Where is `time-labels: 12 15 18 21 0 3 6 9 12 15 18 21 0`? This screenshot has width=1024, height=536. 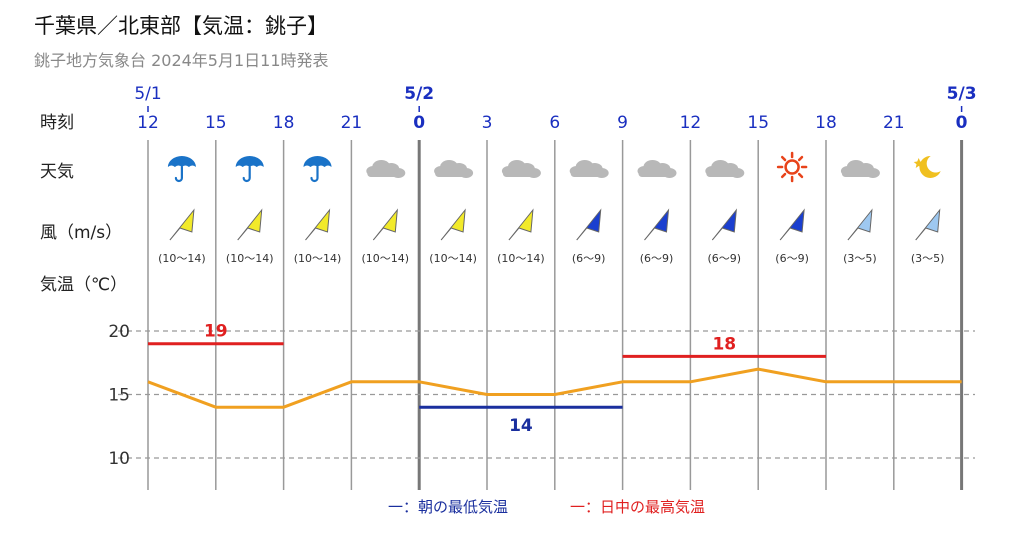 time-labels: 12 15 18 21 0 3 6 9 12 15 18 21 0 is located at coordinates (552, 123).